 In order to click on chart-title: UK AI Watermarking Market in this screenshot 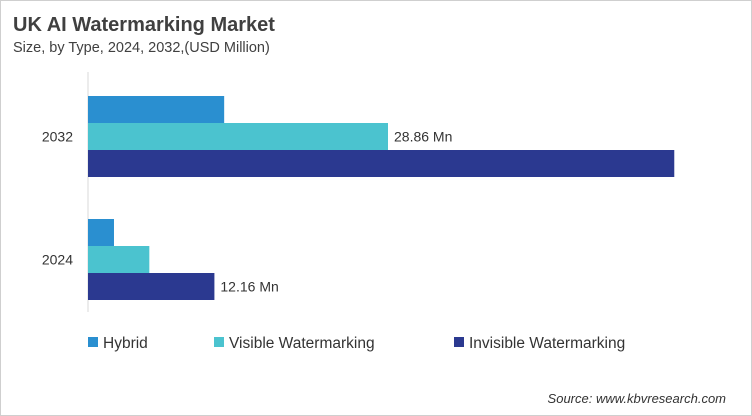, I will do `click(144, 25)`.